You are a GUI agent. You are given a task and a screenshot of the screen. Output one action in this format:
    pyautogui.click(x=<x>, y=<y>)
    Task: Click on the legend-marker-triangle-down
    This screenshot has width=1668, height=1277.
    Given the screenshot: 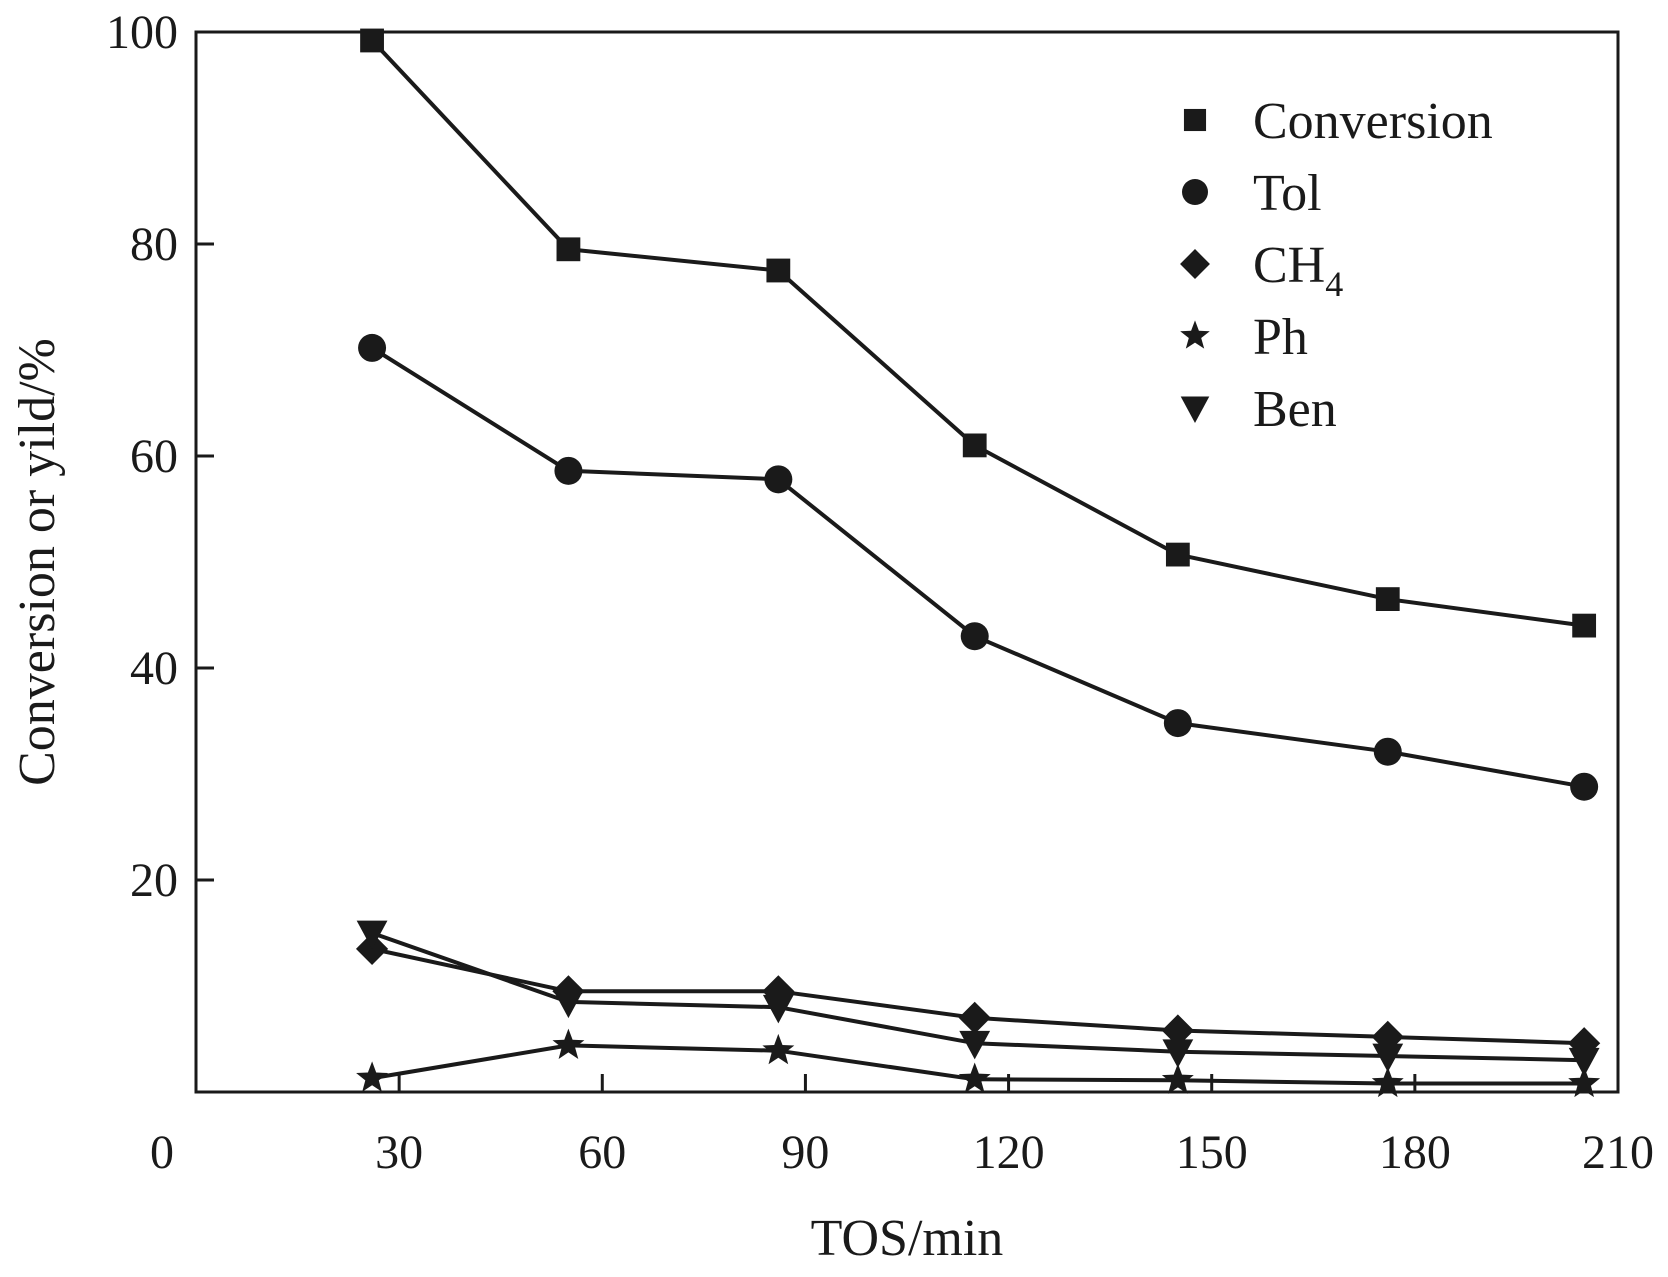 What is the action you would take?
    pyautogui.click(x=1195, y=410)
    